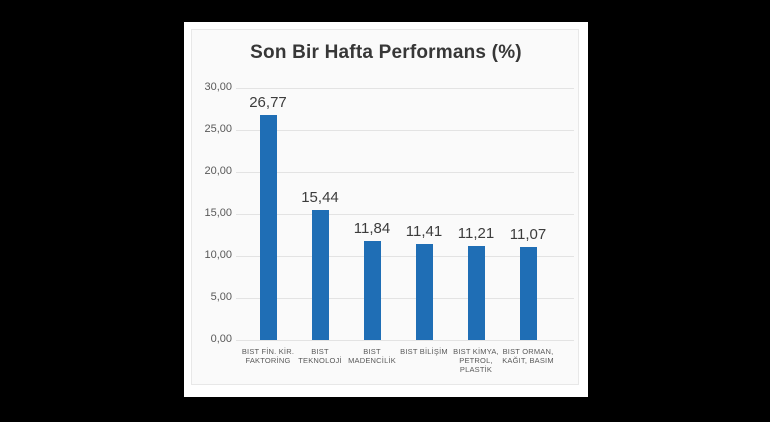  Describe the element at coordinates (528, 356) in the screenshot. I see `x-axis-category-label: BIST ORMAN, KAĞIT, BASIM` at that location.